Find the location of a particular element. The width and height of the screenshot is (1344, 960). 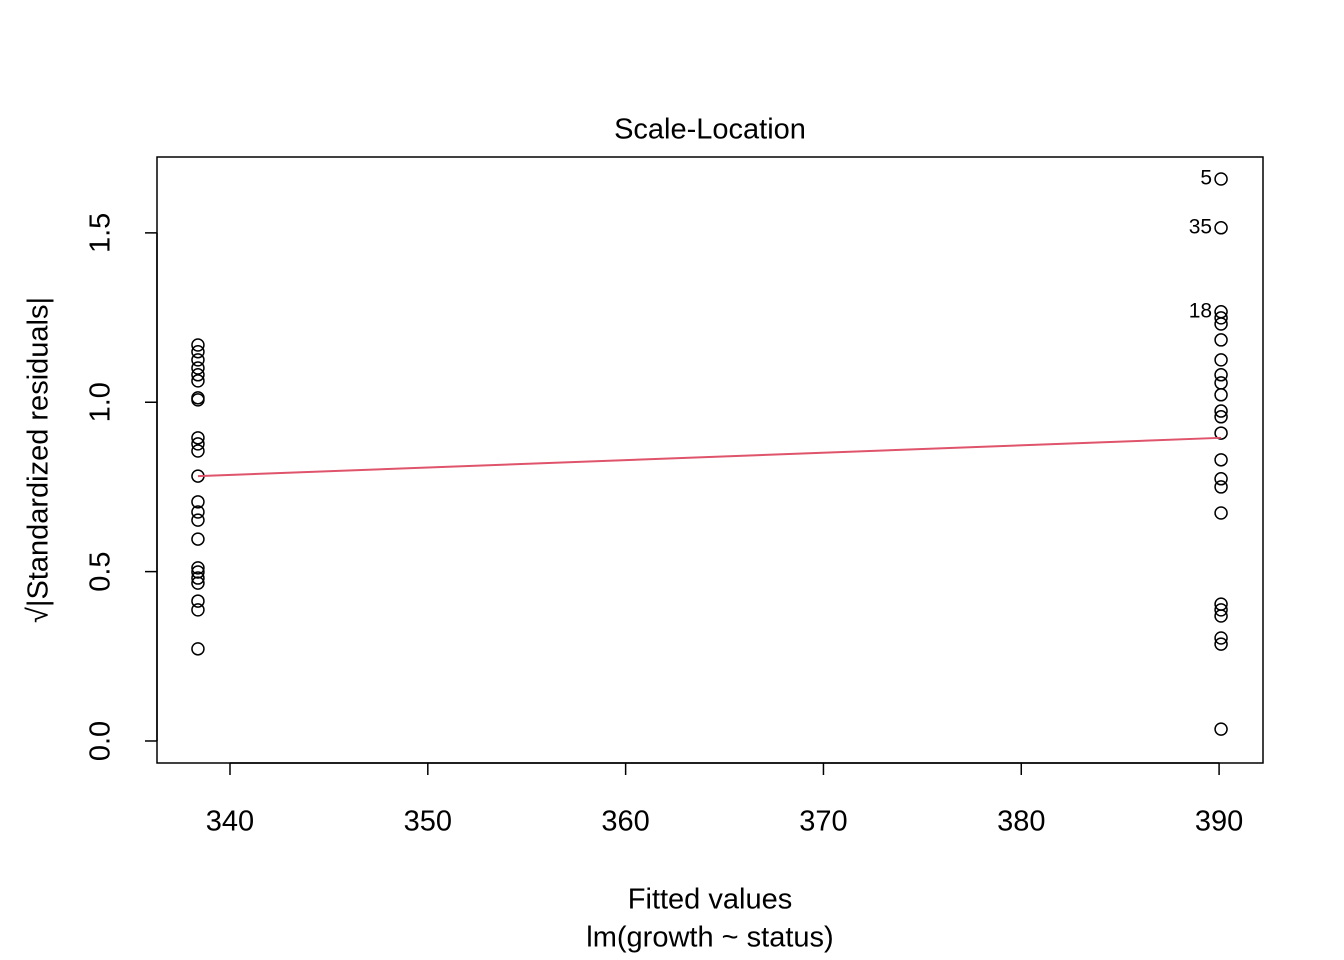

x-tick-label: 360 is located at coordinates (625, 822).